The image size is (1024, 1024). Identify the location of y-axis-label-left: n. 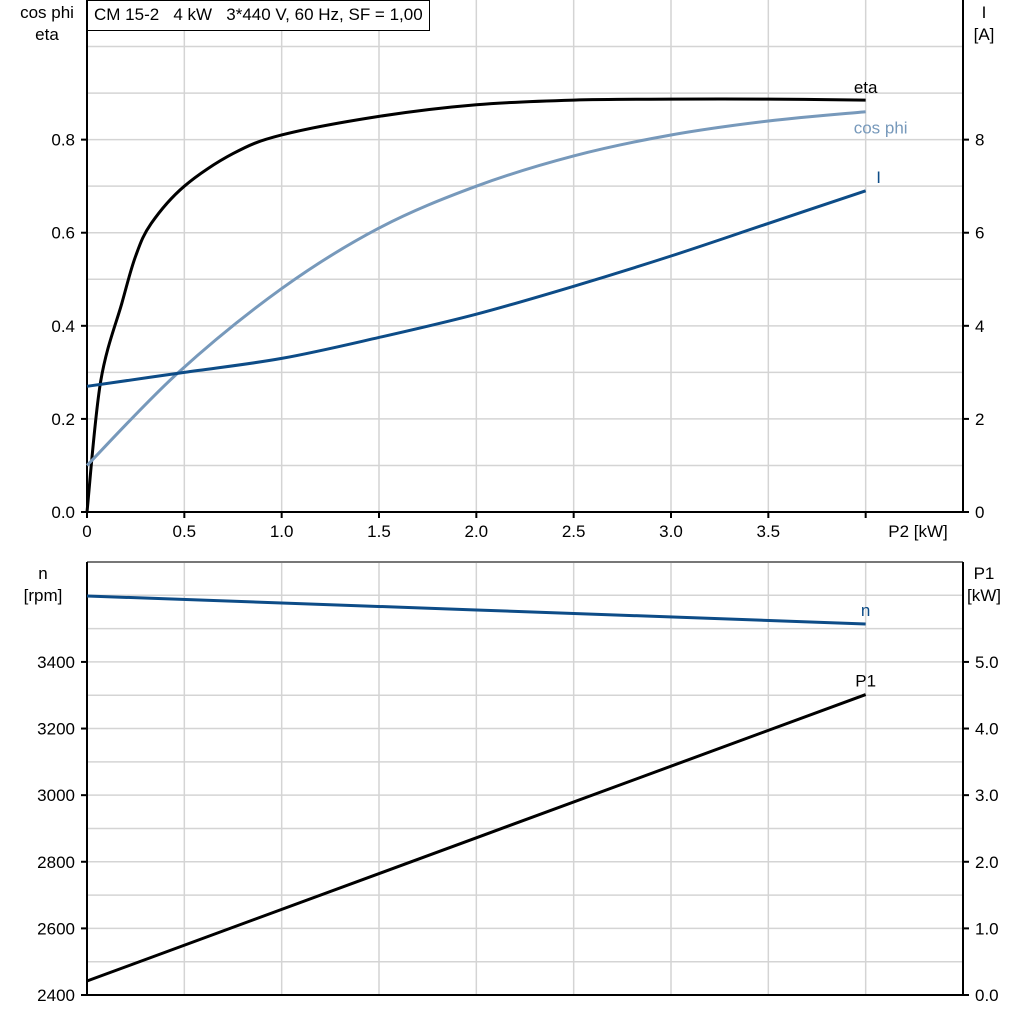
(42, 573).